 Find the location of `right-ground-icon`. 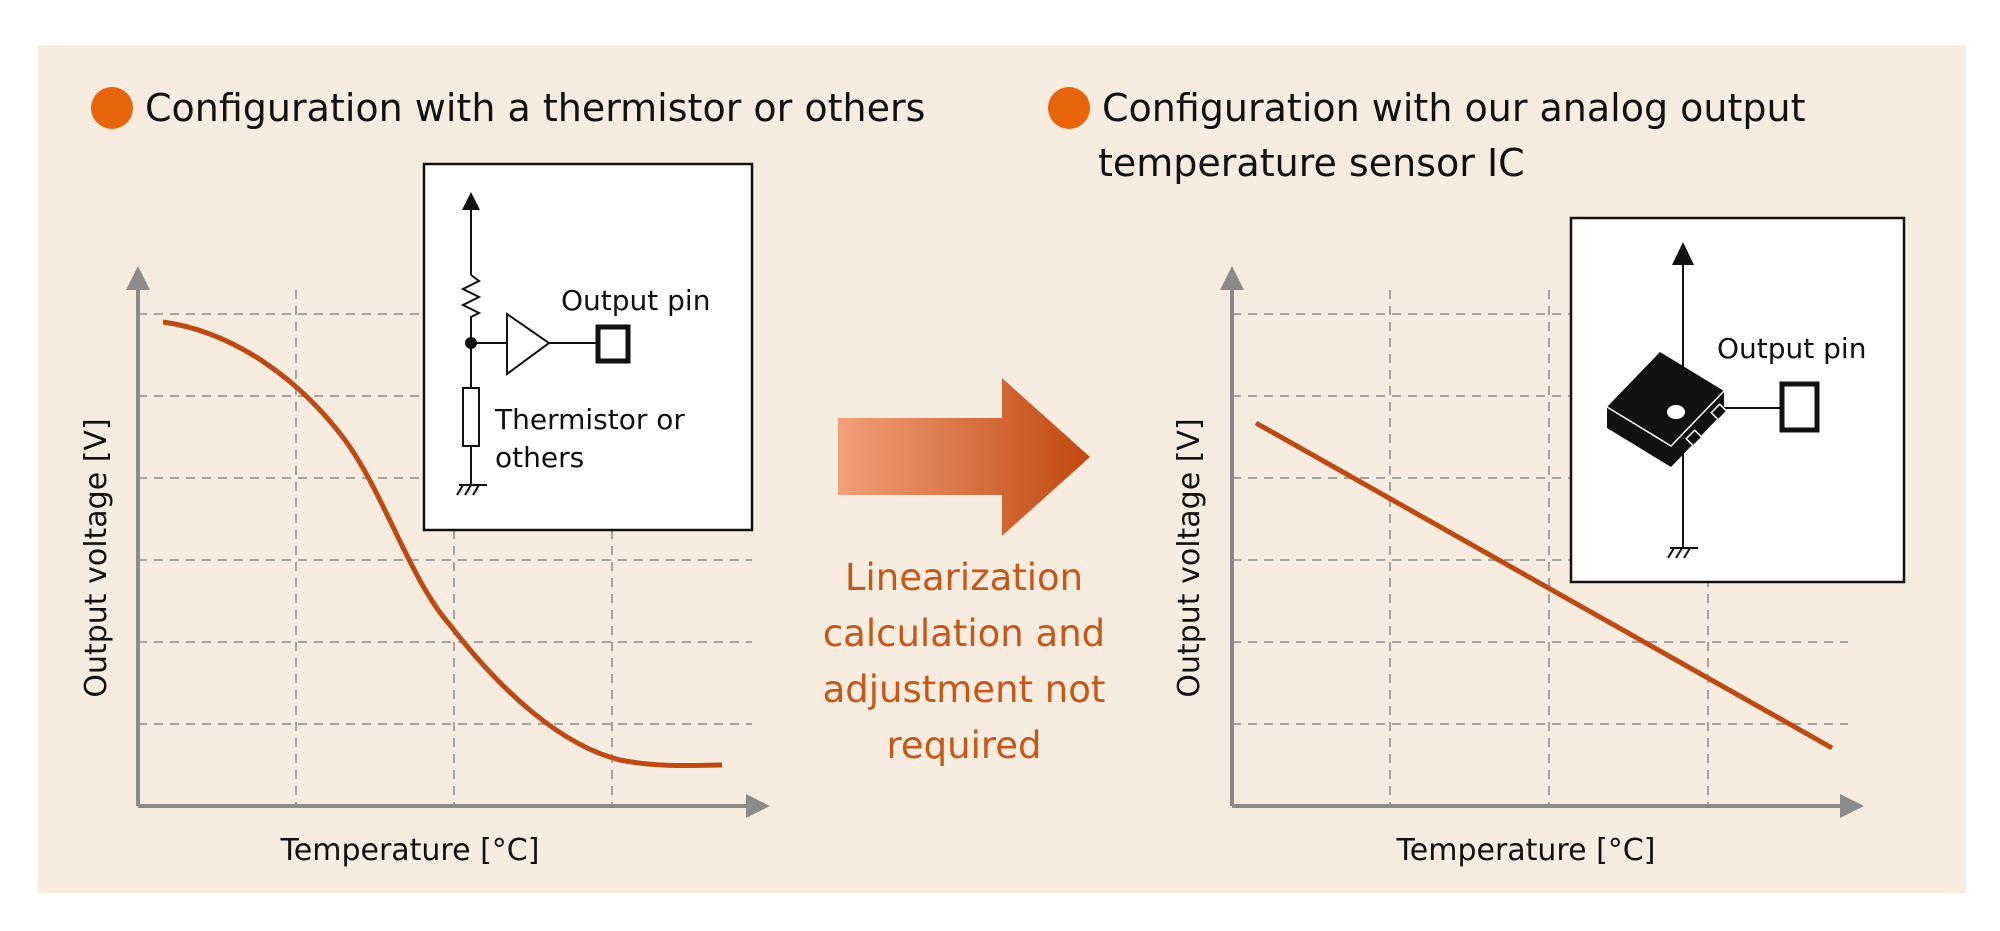

right-ground-icon is located at coordinates (1682, 553).